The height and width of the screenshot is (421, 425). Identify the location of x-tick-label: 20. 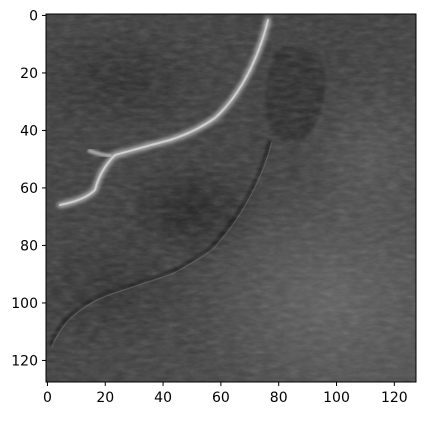
(105, 398).